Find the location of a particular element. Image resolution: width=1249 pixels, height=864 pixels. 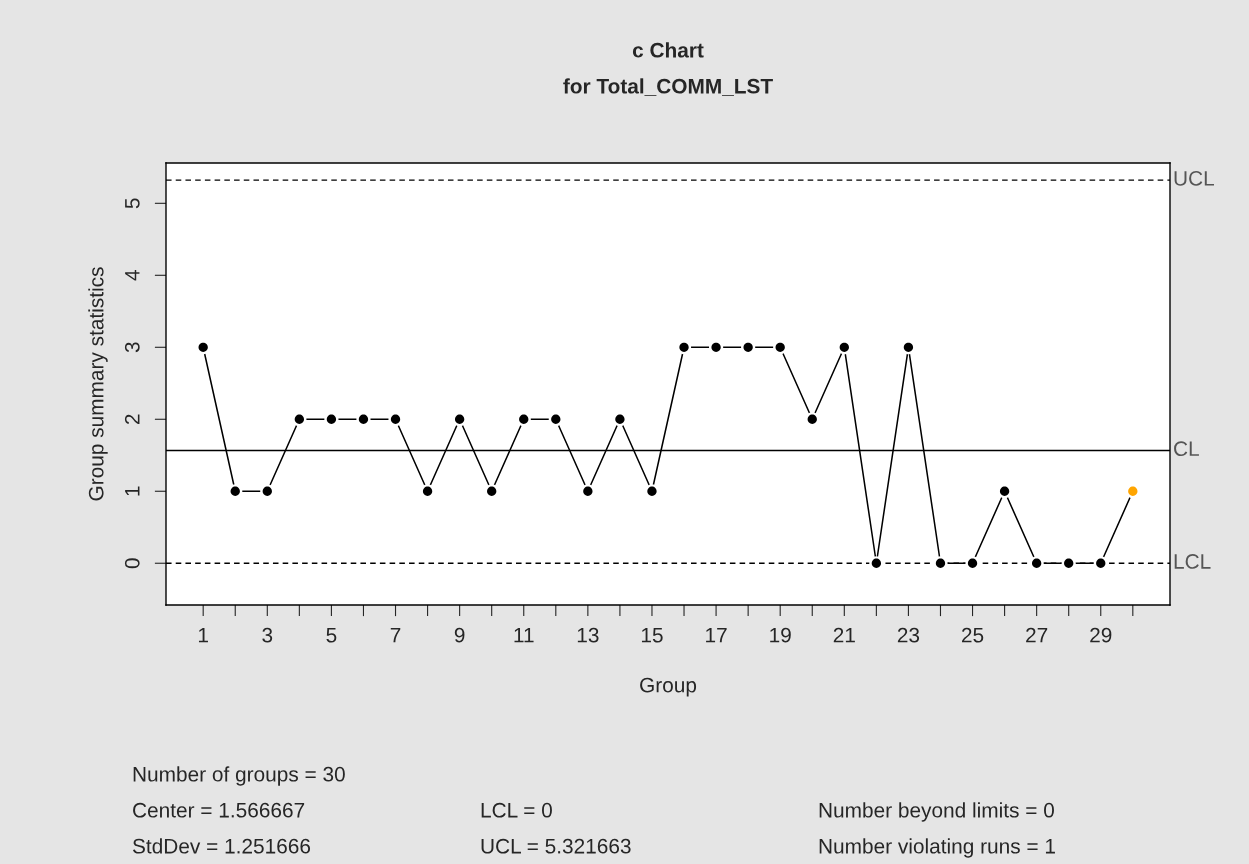

x-tick-label: 17 is located at coordinates (716, 635).